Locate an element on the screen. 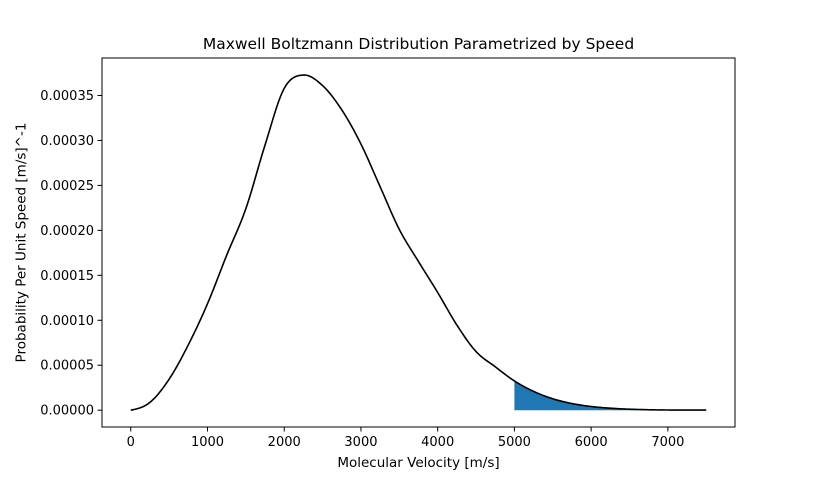 This screenshot has width=817, height=480. y-tick-label: 0.00000 is located at coordinates (67, 411).